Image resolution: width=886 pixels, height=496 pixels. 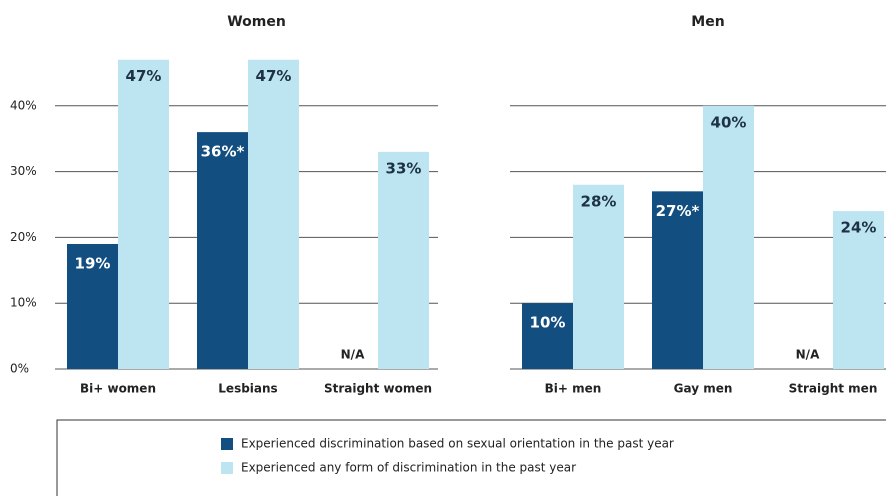 What do you see at coordinates (599, 201) in the screenshot?
I see `value-label: 28%` at bounding box center [599, 201].